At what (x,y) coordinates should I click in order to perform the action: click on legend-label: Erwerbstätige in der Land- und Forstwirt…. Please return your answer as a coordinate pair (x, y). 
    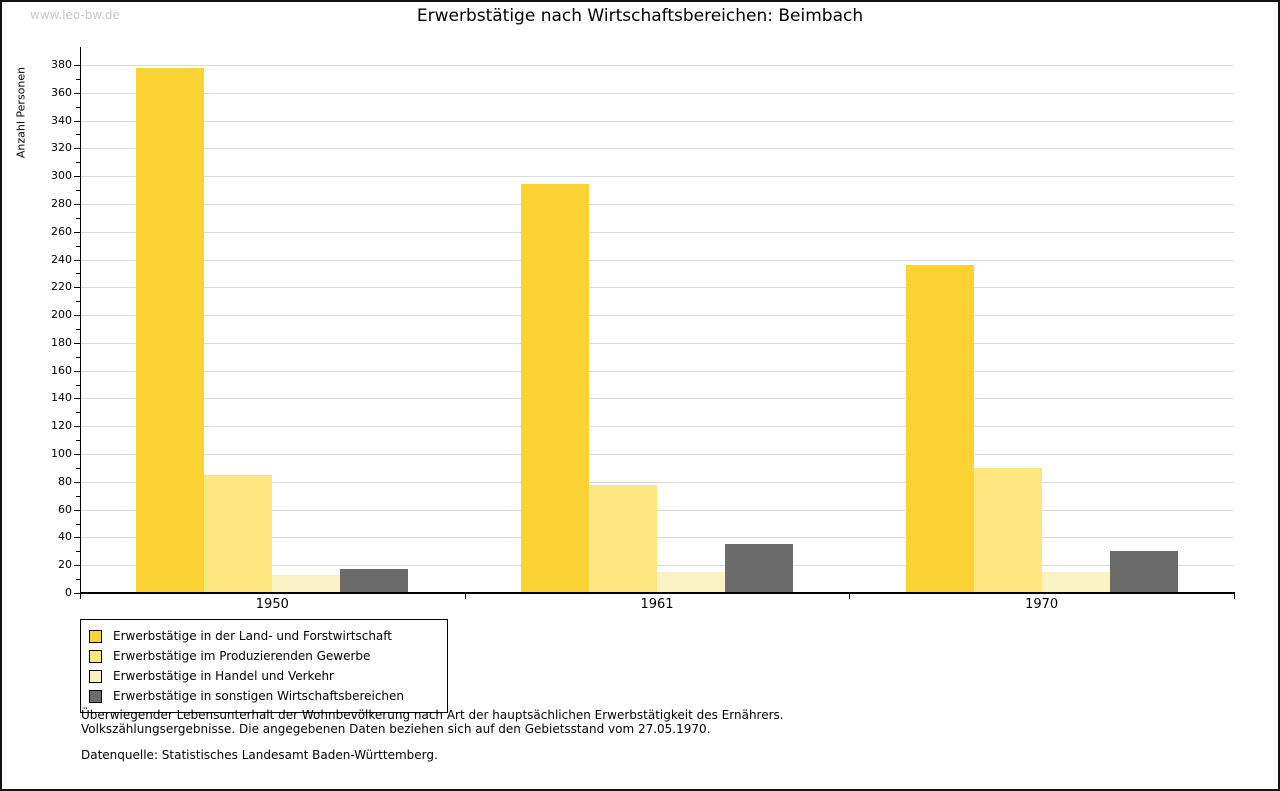
    Looking at the image, I should click on (252, 636).